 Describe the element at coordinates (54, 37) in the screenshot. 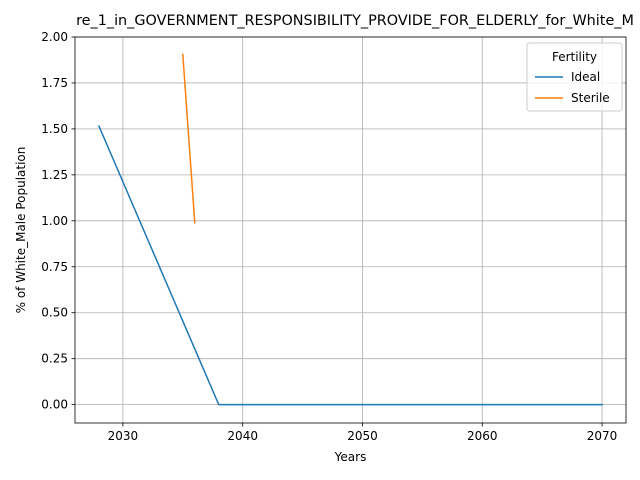

I see `y-tick-label: 2.00` at that location.